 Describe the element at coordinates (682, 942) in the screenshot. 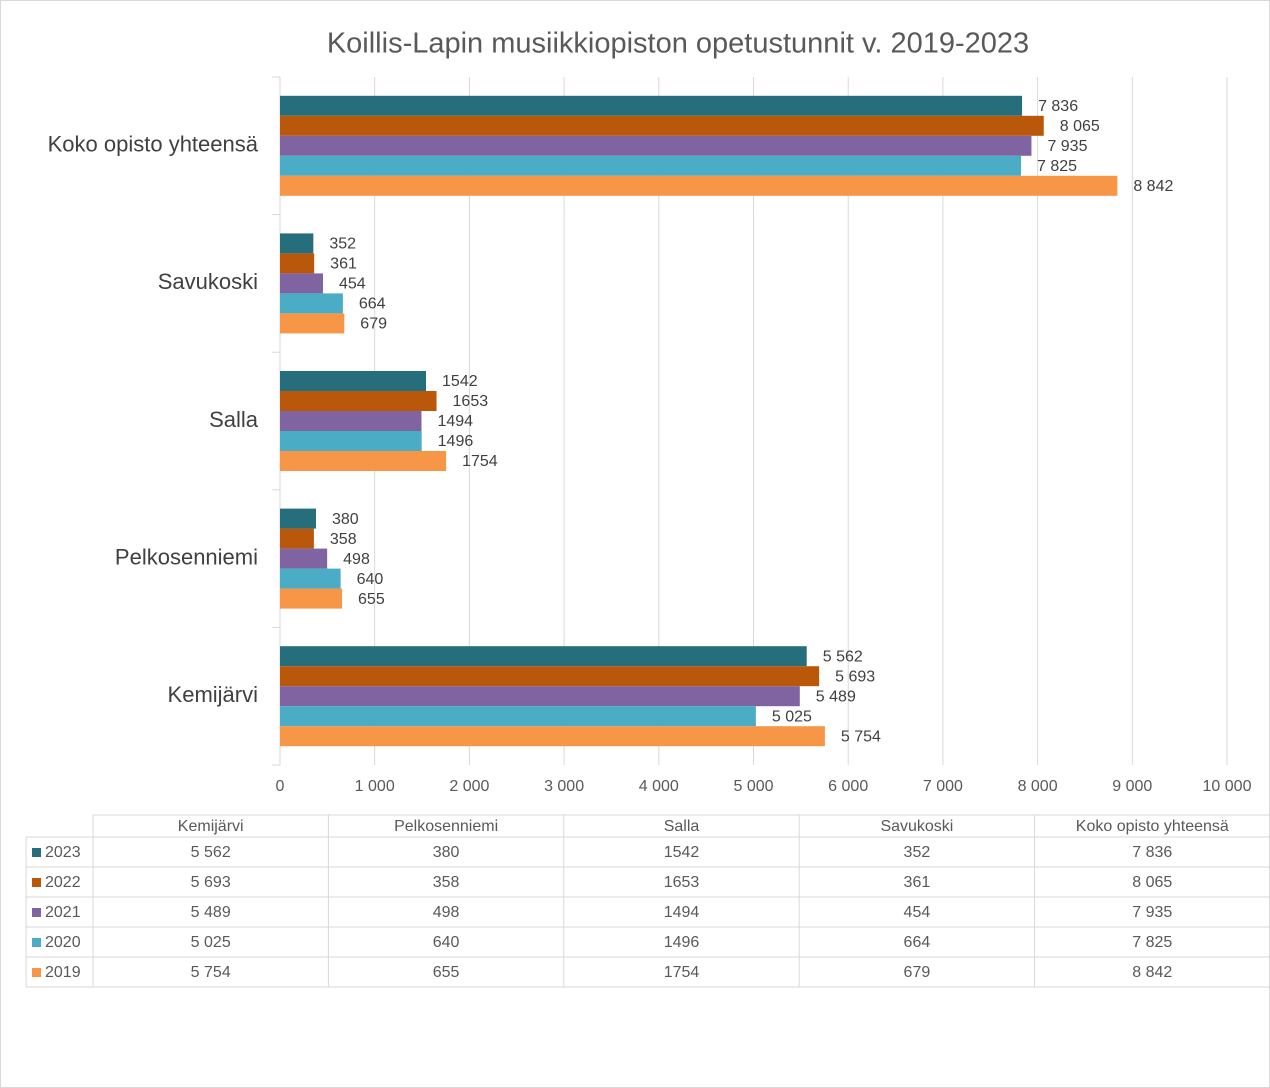

I see `table-cell: 1496` at that location.